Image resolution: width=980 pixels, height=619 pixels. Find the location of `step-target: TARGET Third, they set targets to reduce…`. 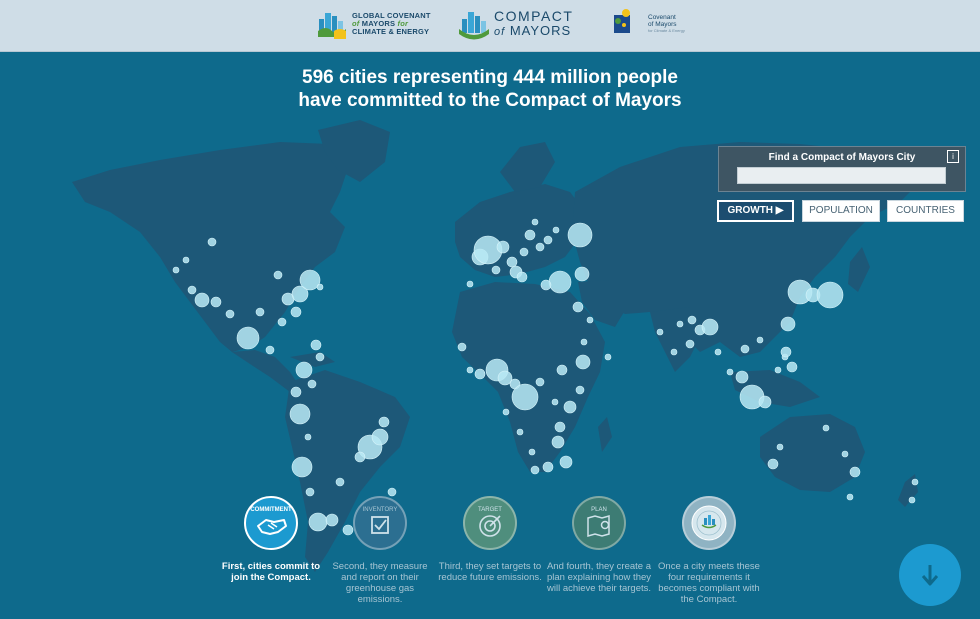

step-target: TARGET Third, they set targets to reduce… is located at coordinates (490, 539).